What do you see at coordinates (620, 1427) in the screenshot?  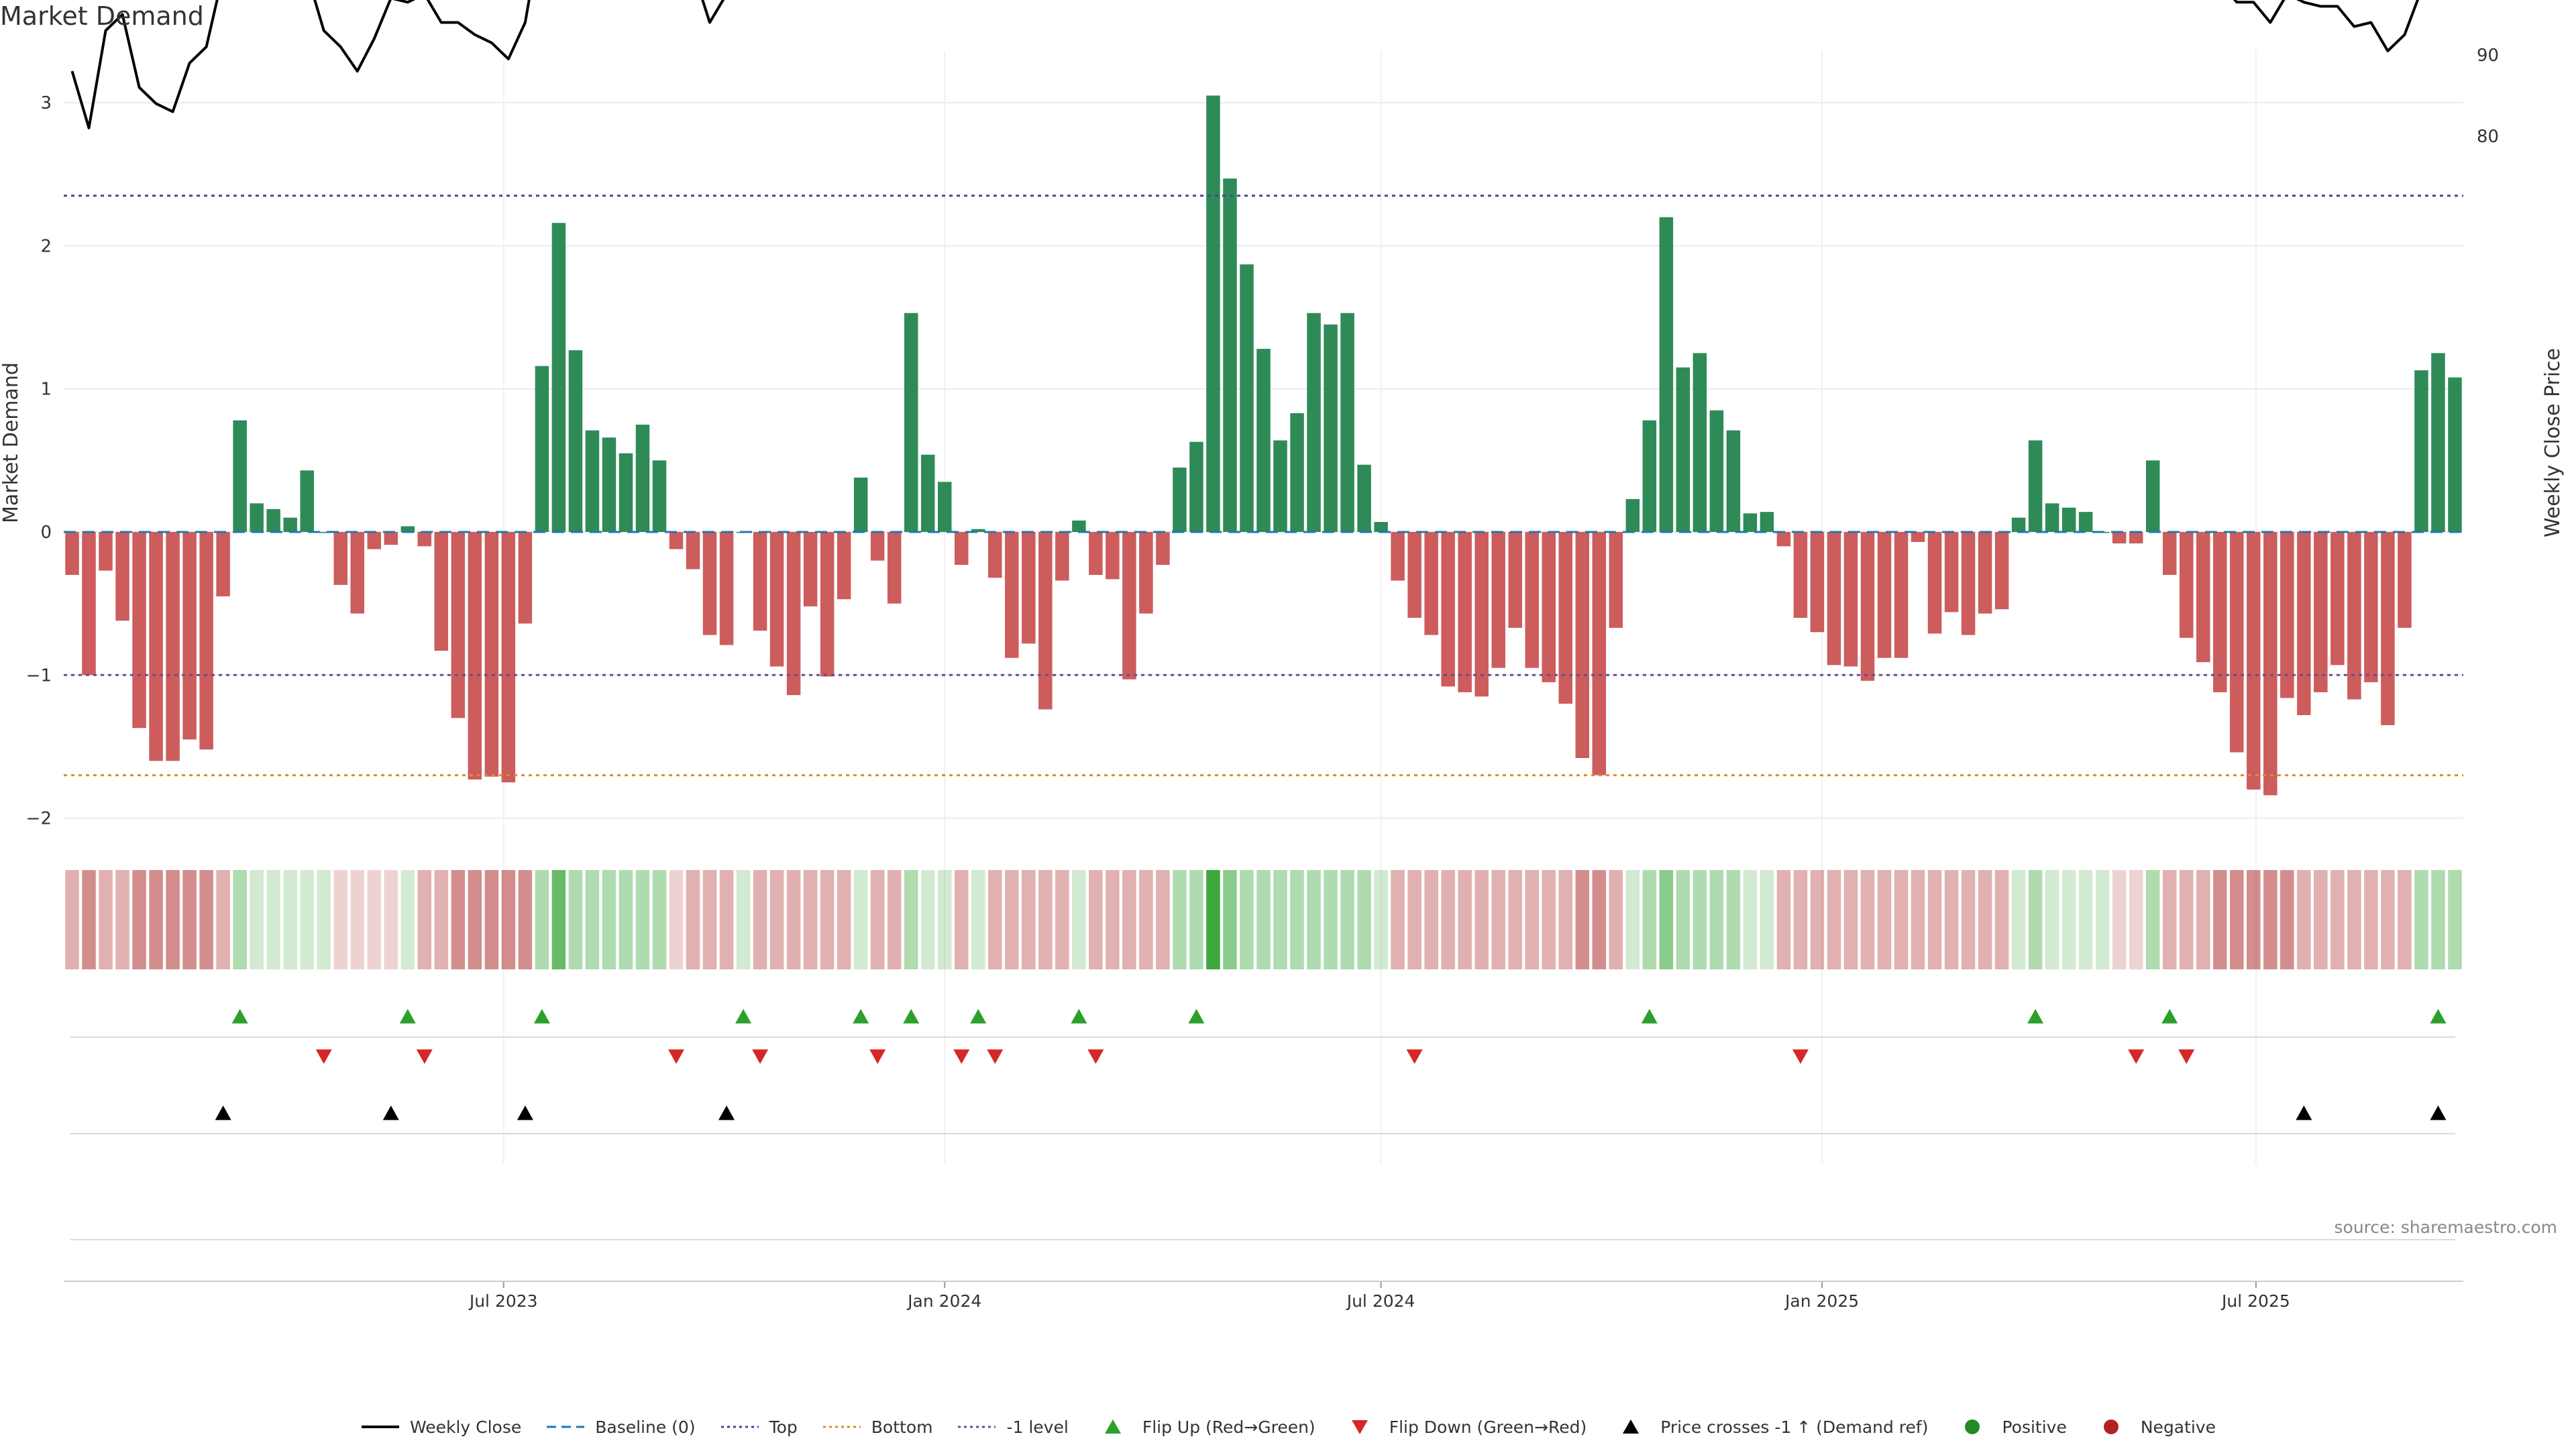 I see `legend-item: Baseline (0)` at bounding box center [620, 1427].